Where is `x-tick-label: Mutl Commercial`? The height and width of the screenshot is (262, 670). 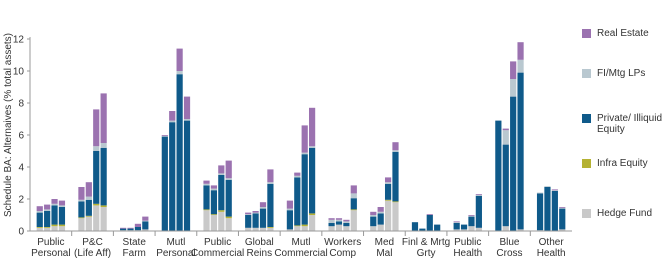 x-tick-label: Mutl Commercial is located at coordinates (300, 248).